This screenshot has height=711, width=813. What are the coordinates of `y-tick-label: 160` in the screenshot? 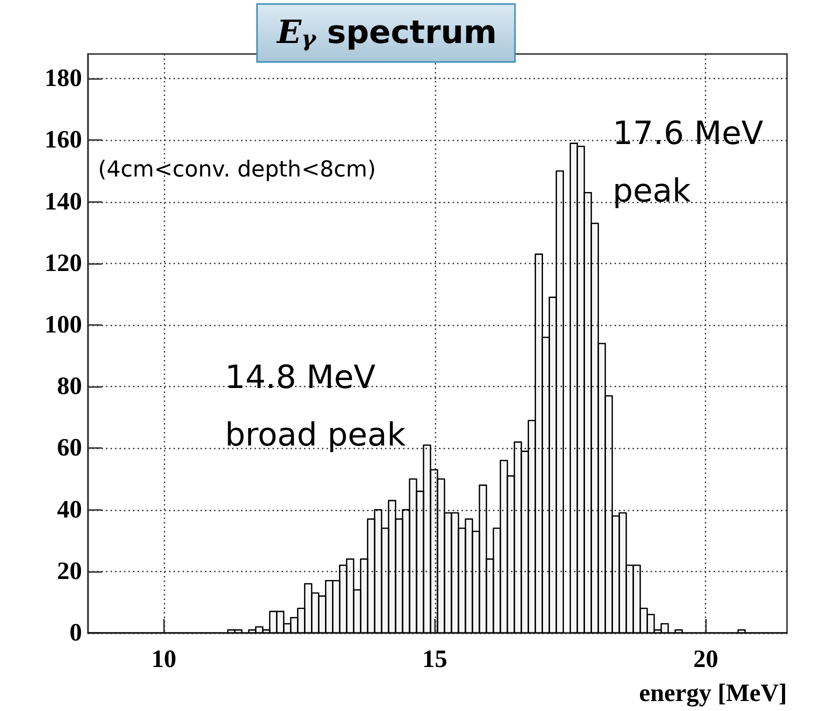 It's located at (63, 140).